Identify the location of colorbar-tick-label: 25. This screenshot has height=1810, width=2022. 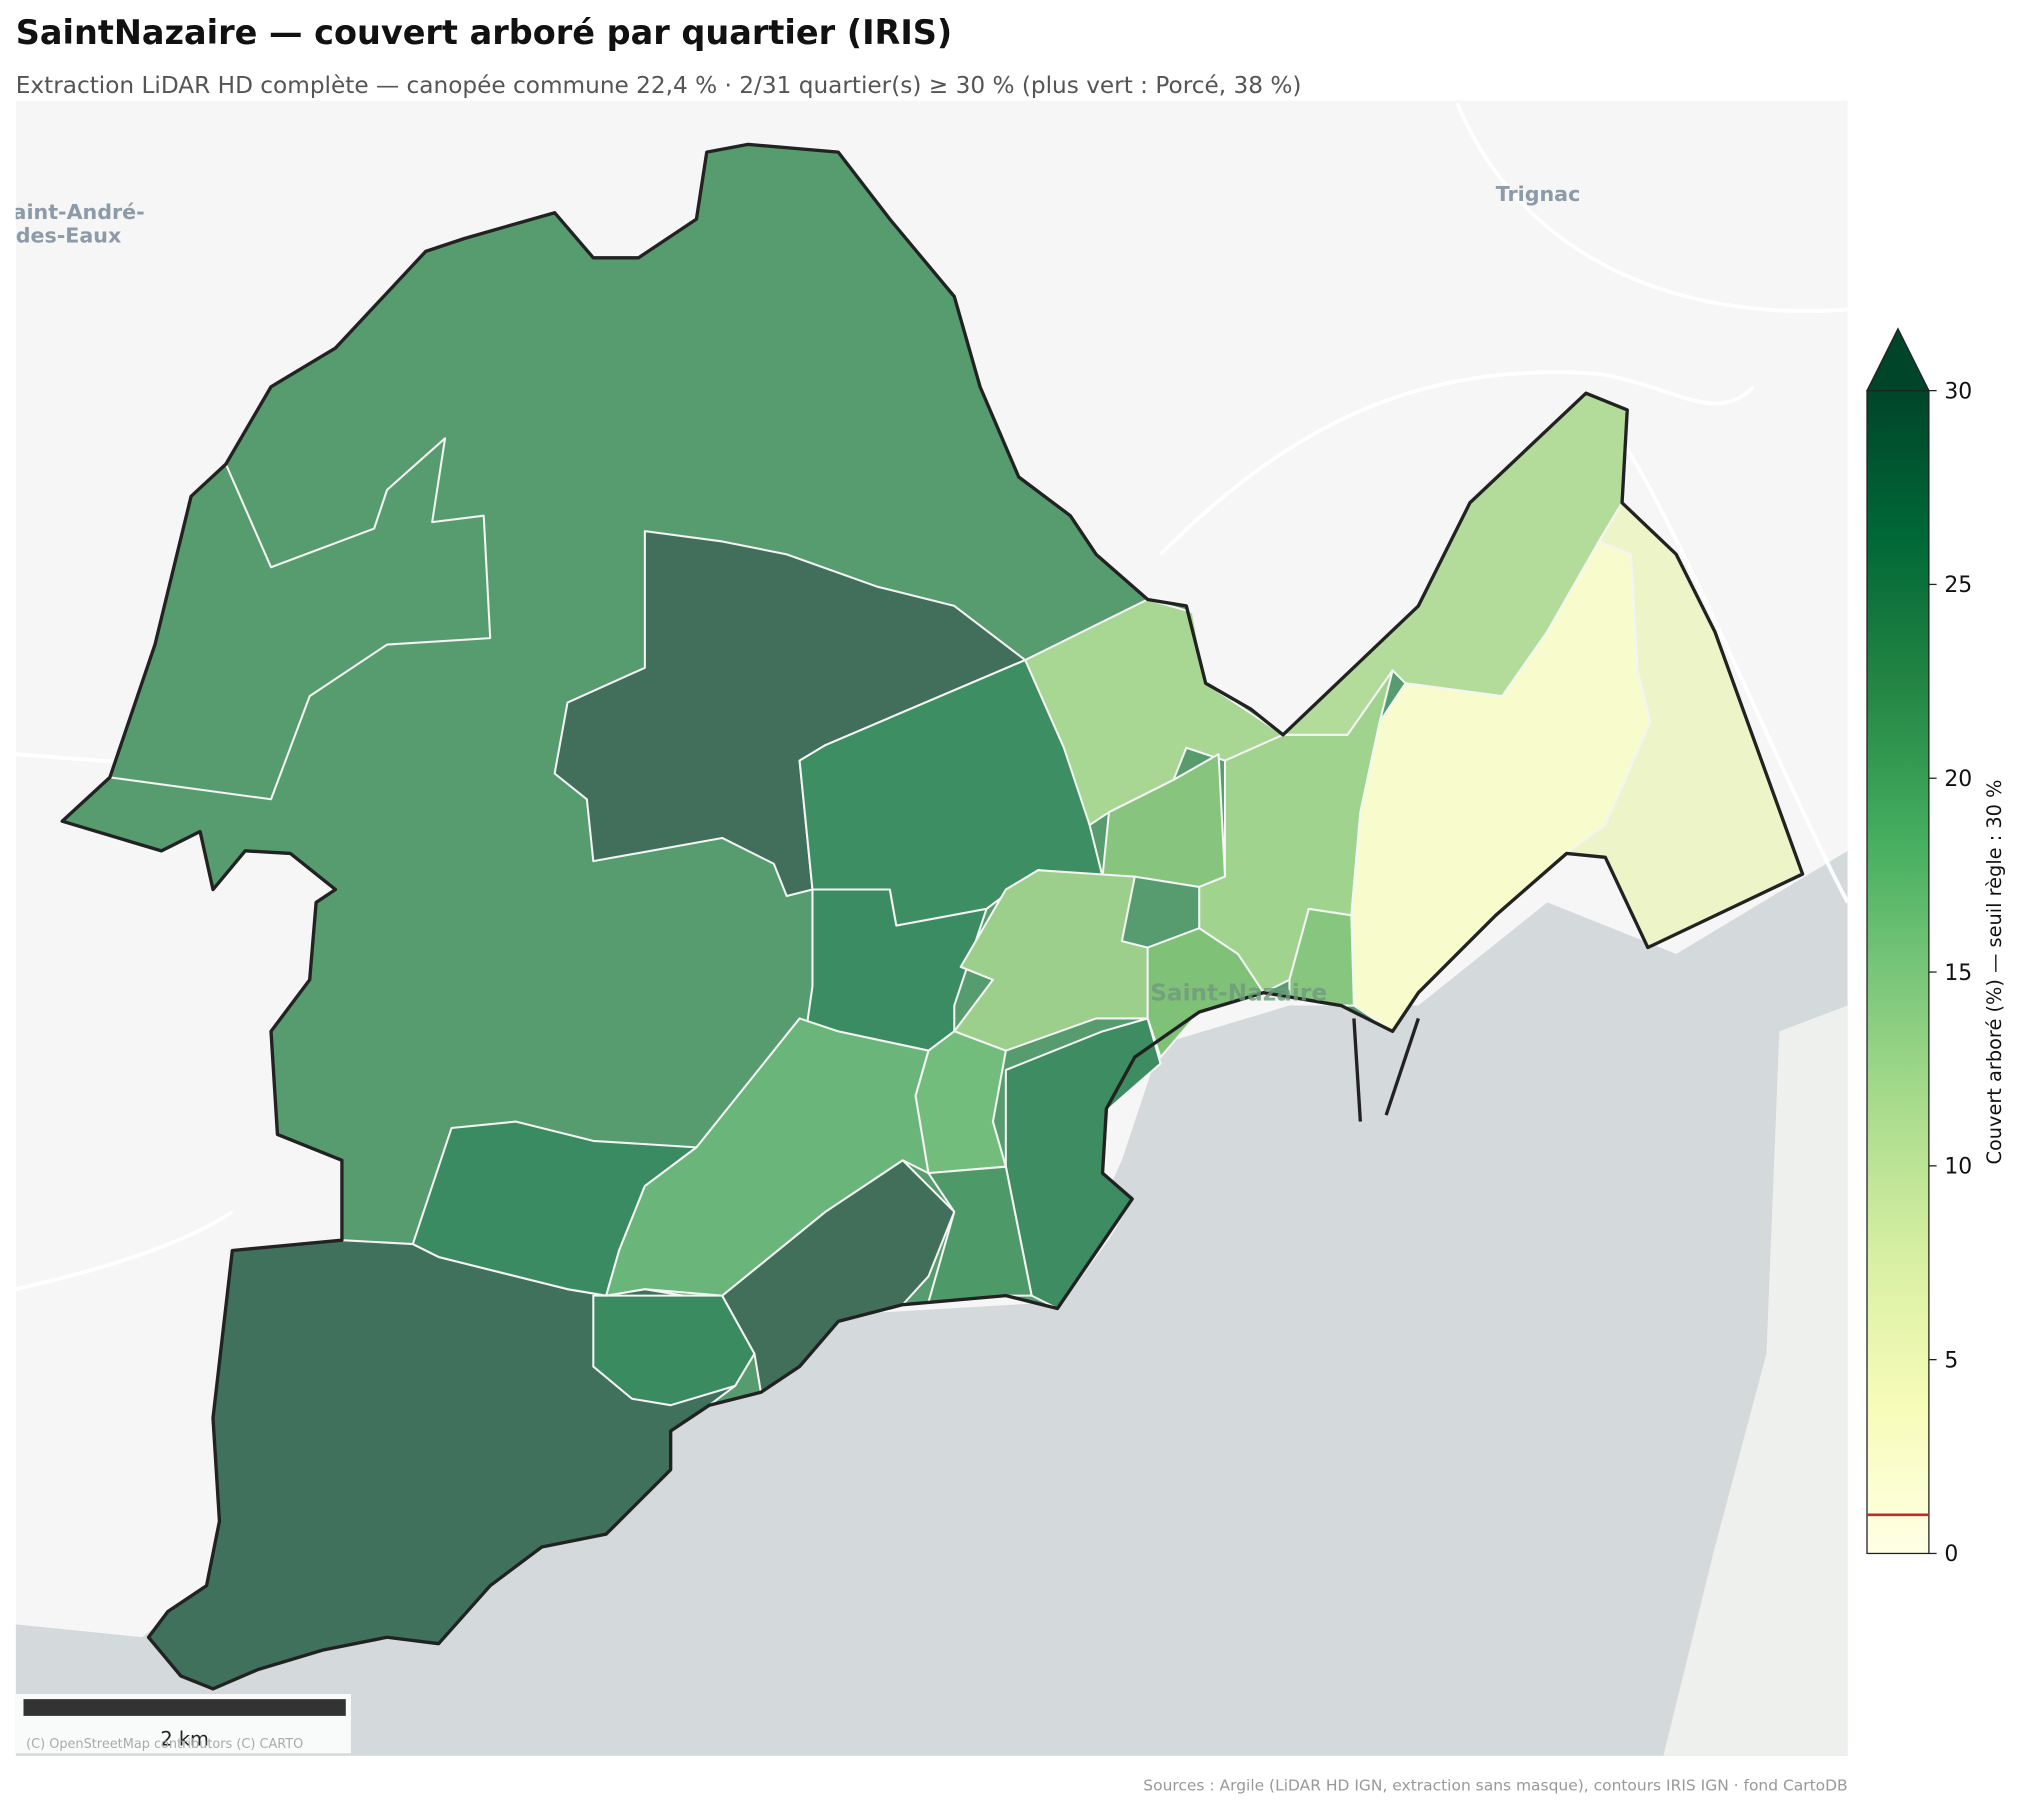
(1958, 585).